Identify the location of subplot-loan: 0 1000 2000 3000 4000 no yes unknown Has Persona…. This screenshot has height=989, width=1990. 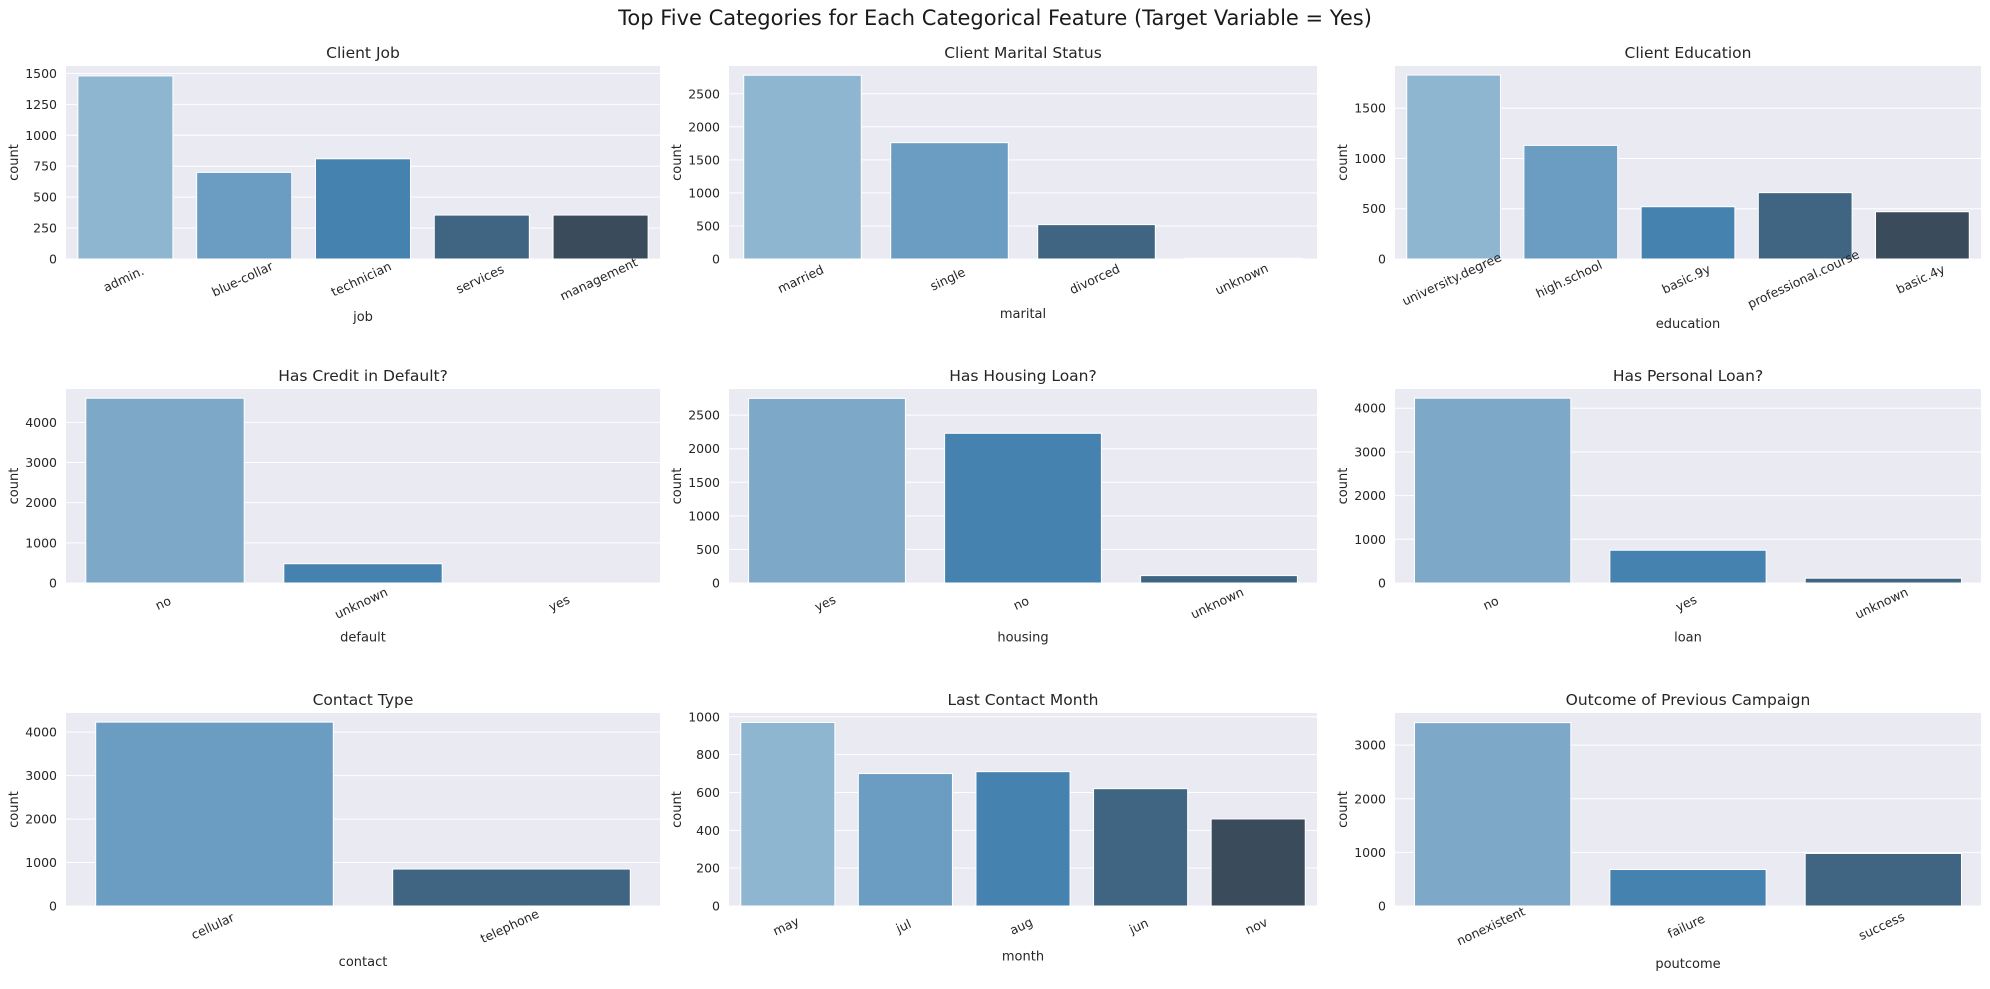
(1658, 506).